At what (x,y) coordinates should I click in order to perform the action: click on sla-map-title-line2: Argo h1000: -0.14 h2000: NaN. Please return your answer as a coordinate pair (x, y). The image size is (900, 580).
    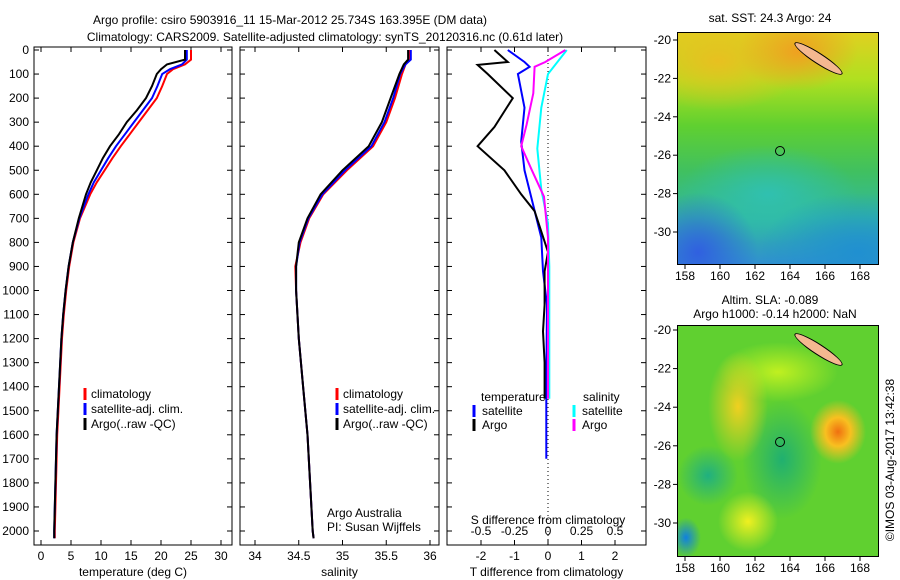
    Looking at the image, I should click on (774, 314).